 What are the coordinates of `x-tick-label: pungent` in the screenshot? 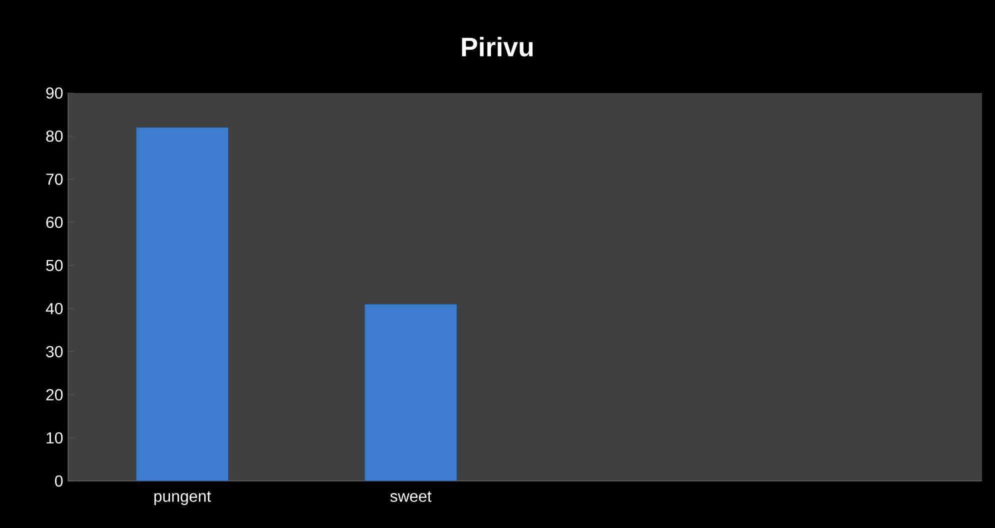 It's located at (183, 498).